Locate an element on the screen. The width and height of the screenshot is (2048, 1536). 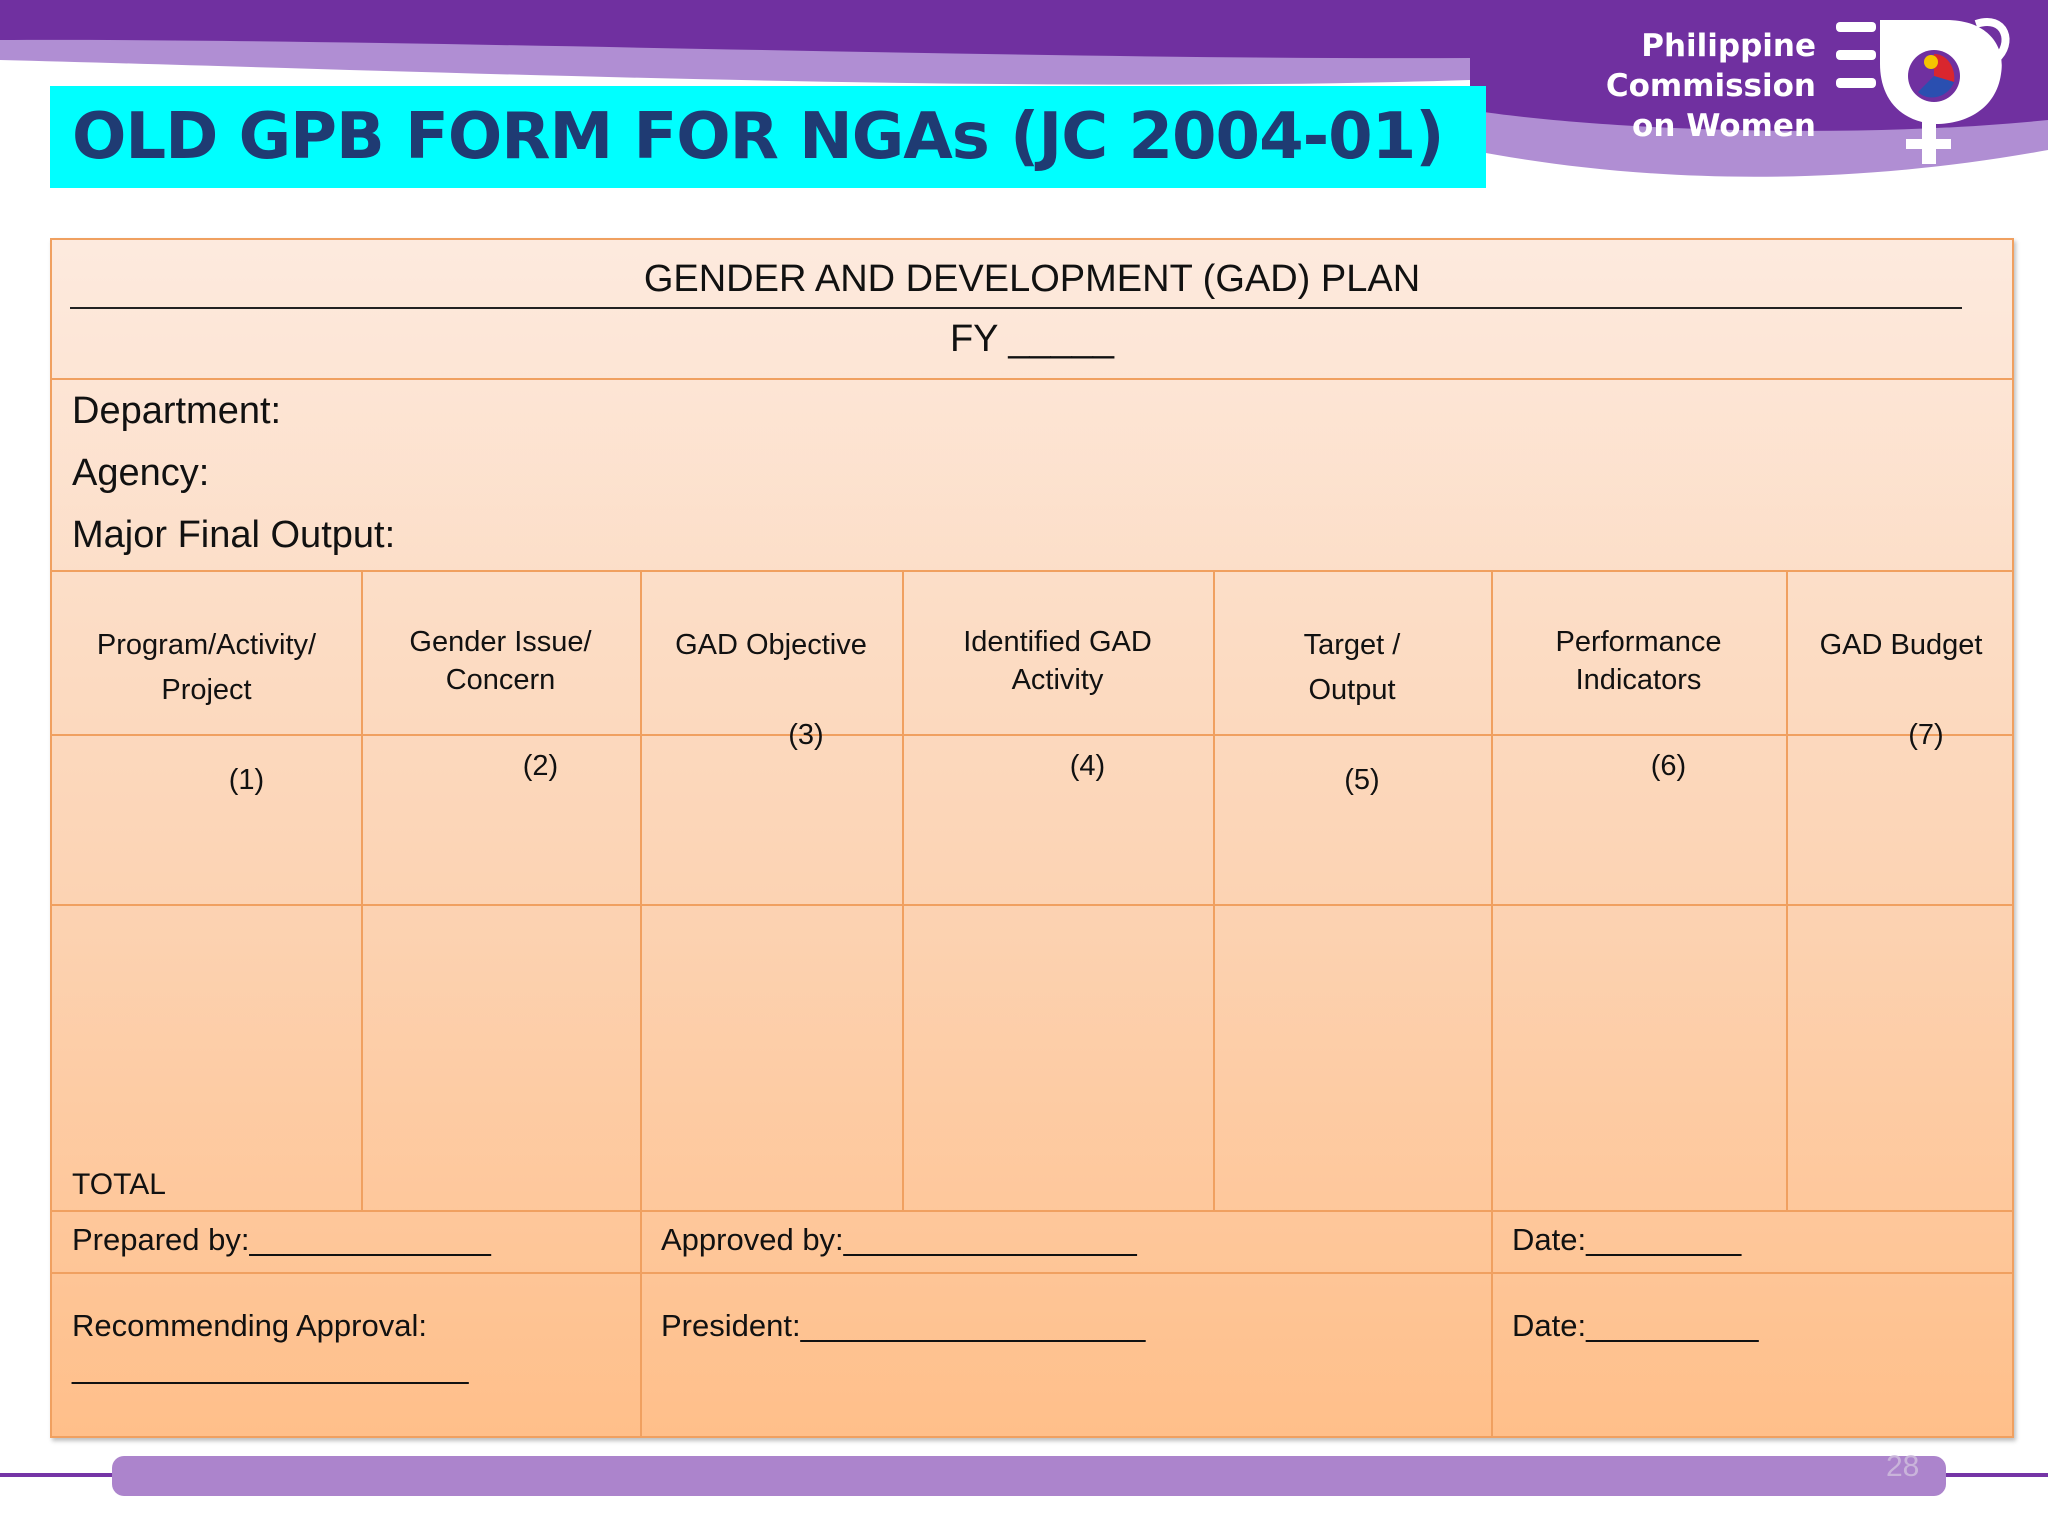
prepared-by-field: Prepared by:______________ is located at coordinates (281, 1239).